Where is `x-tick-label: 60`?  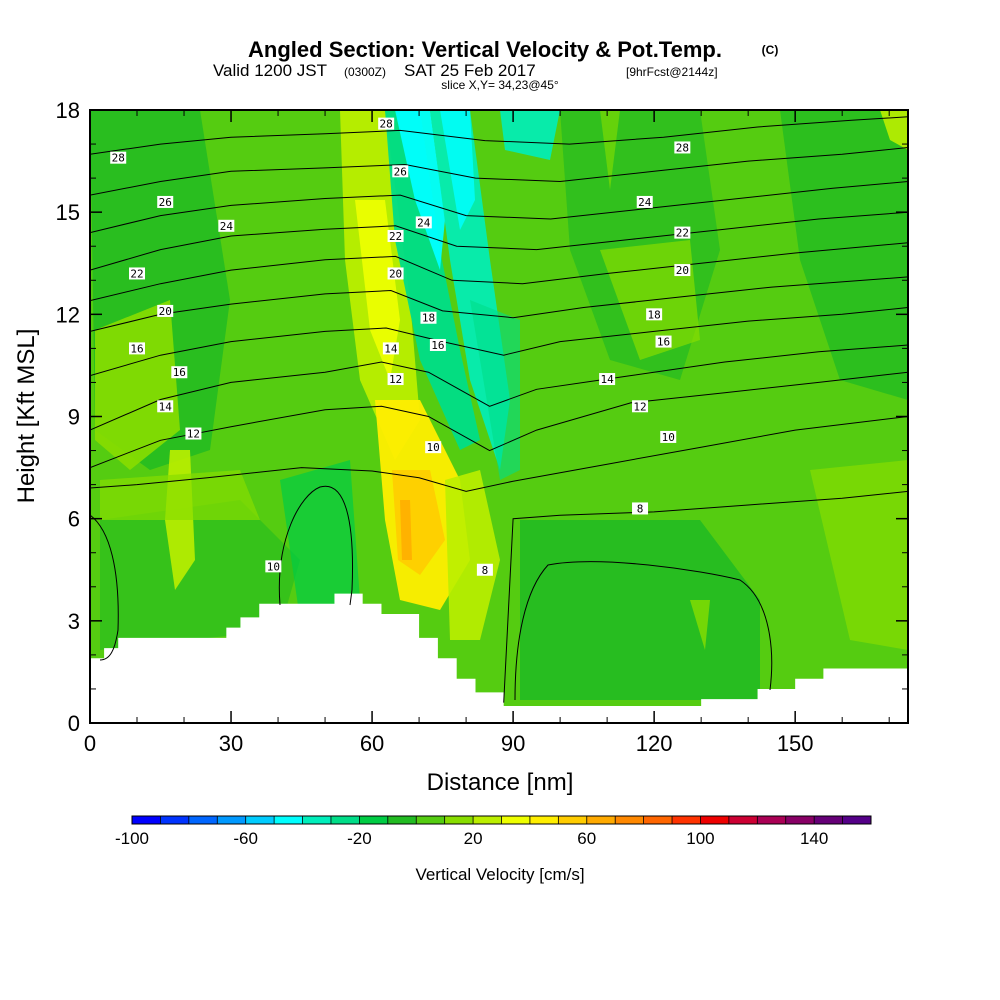 x-tick-label: 60 is located at coordinates (372, 743).